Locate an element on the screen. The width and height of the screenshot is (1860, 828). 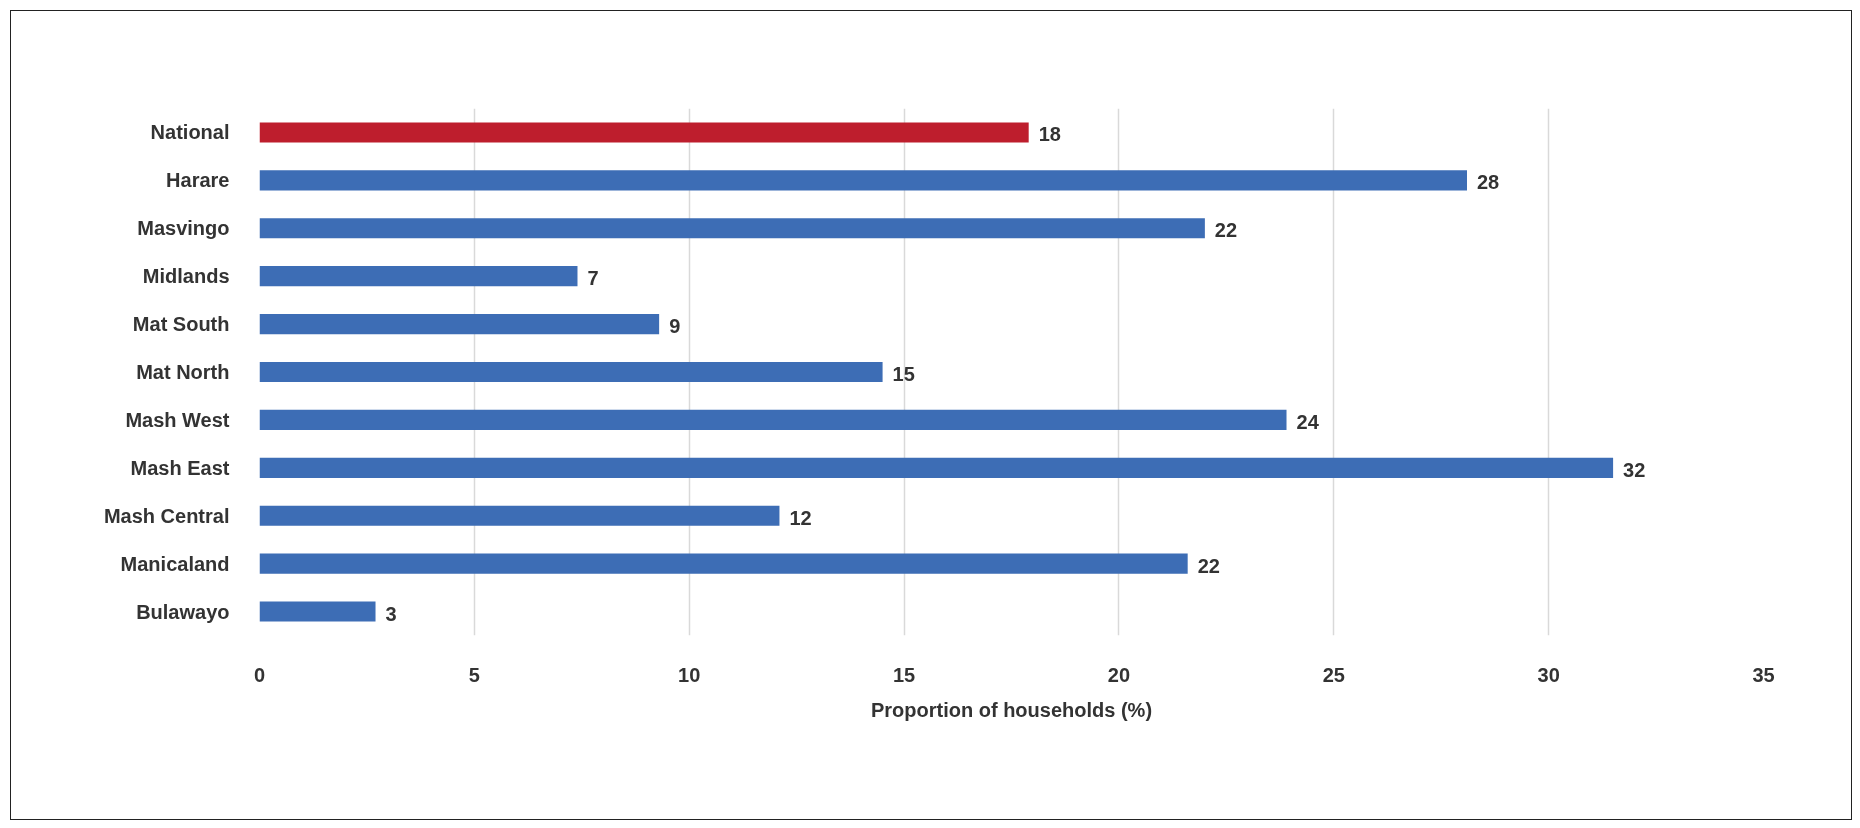
x-tick-label: 25 is located at coordinates (1333, 674).